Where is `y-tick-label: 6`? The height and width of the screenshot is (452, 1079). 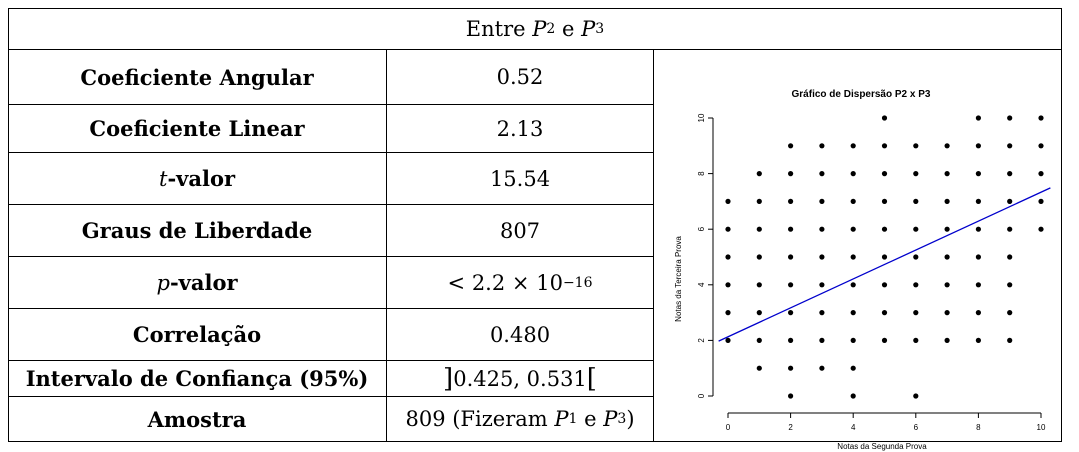 y-tick-label: 6 is located at coordinates (701, 228).